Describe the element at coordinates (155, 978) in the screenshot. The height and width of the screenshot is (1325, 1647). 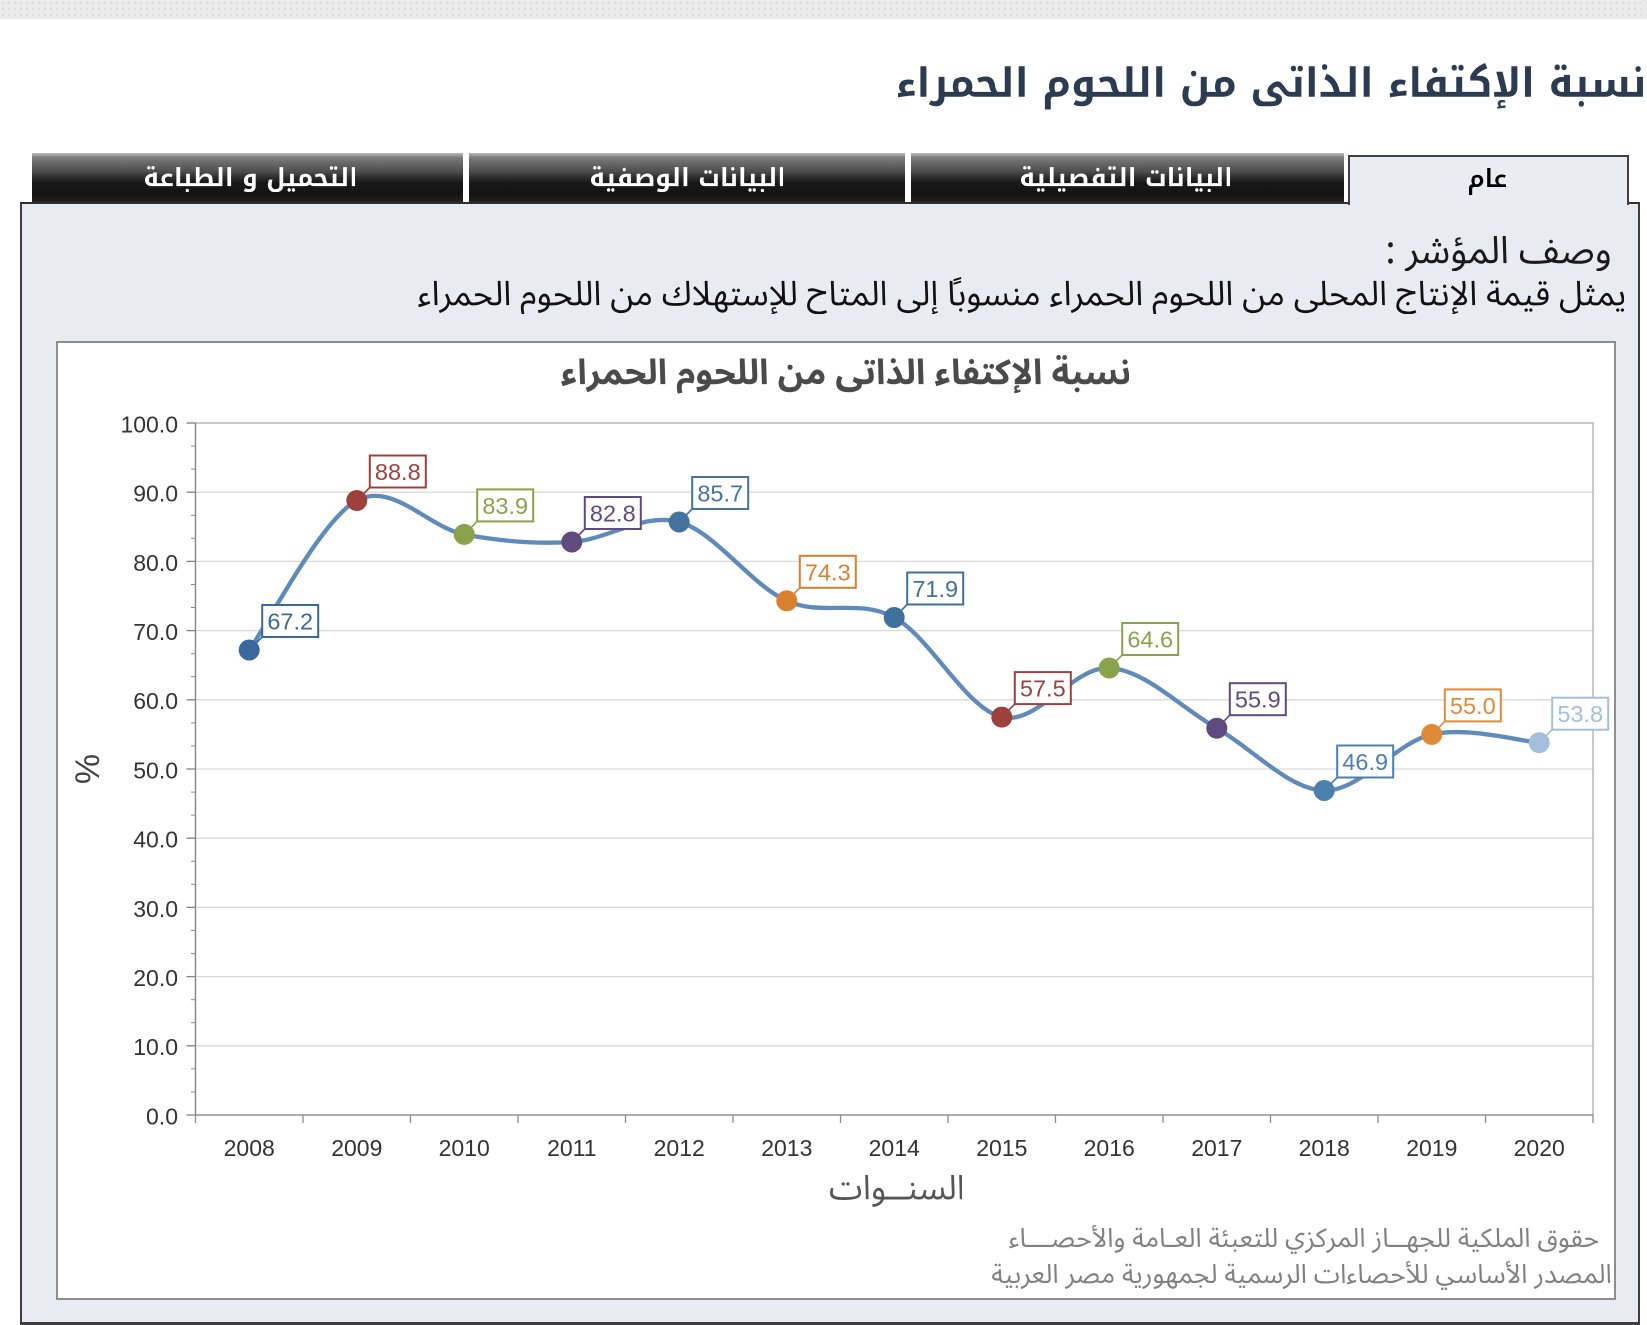
I see `svg-text: 20.0` at that location.